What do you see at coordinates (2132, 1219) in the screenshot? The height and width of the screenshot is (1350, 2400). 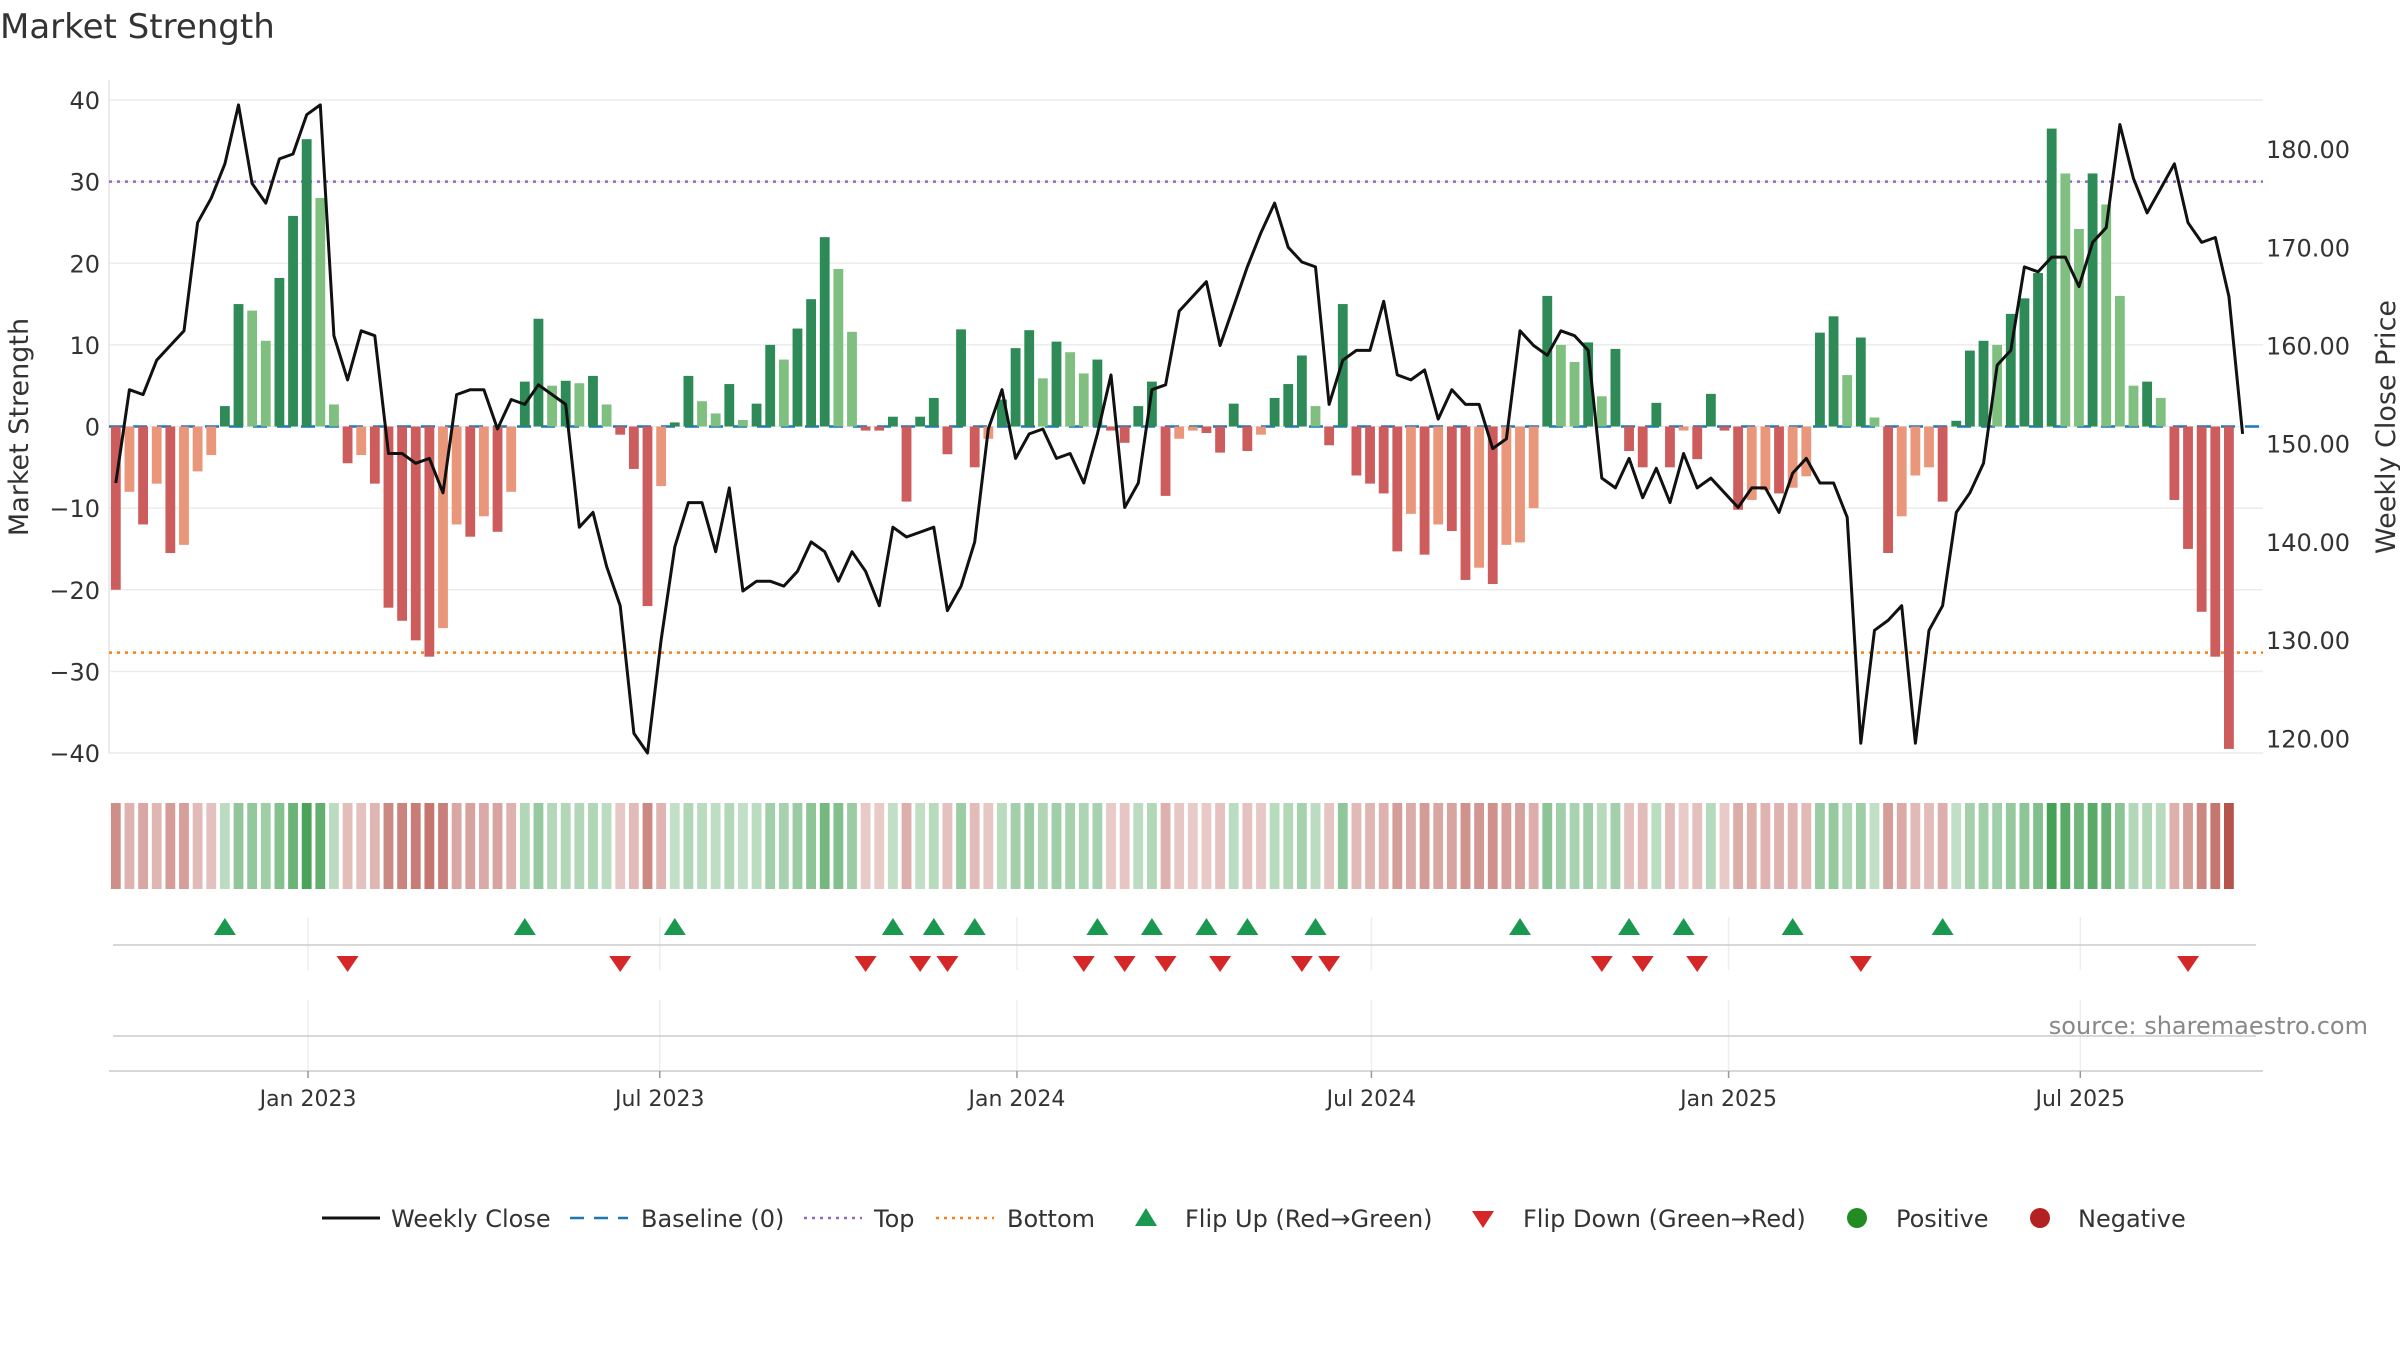 I see `legend-negative: Negative` at bounding box center [2132, 1219].